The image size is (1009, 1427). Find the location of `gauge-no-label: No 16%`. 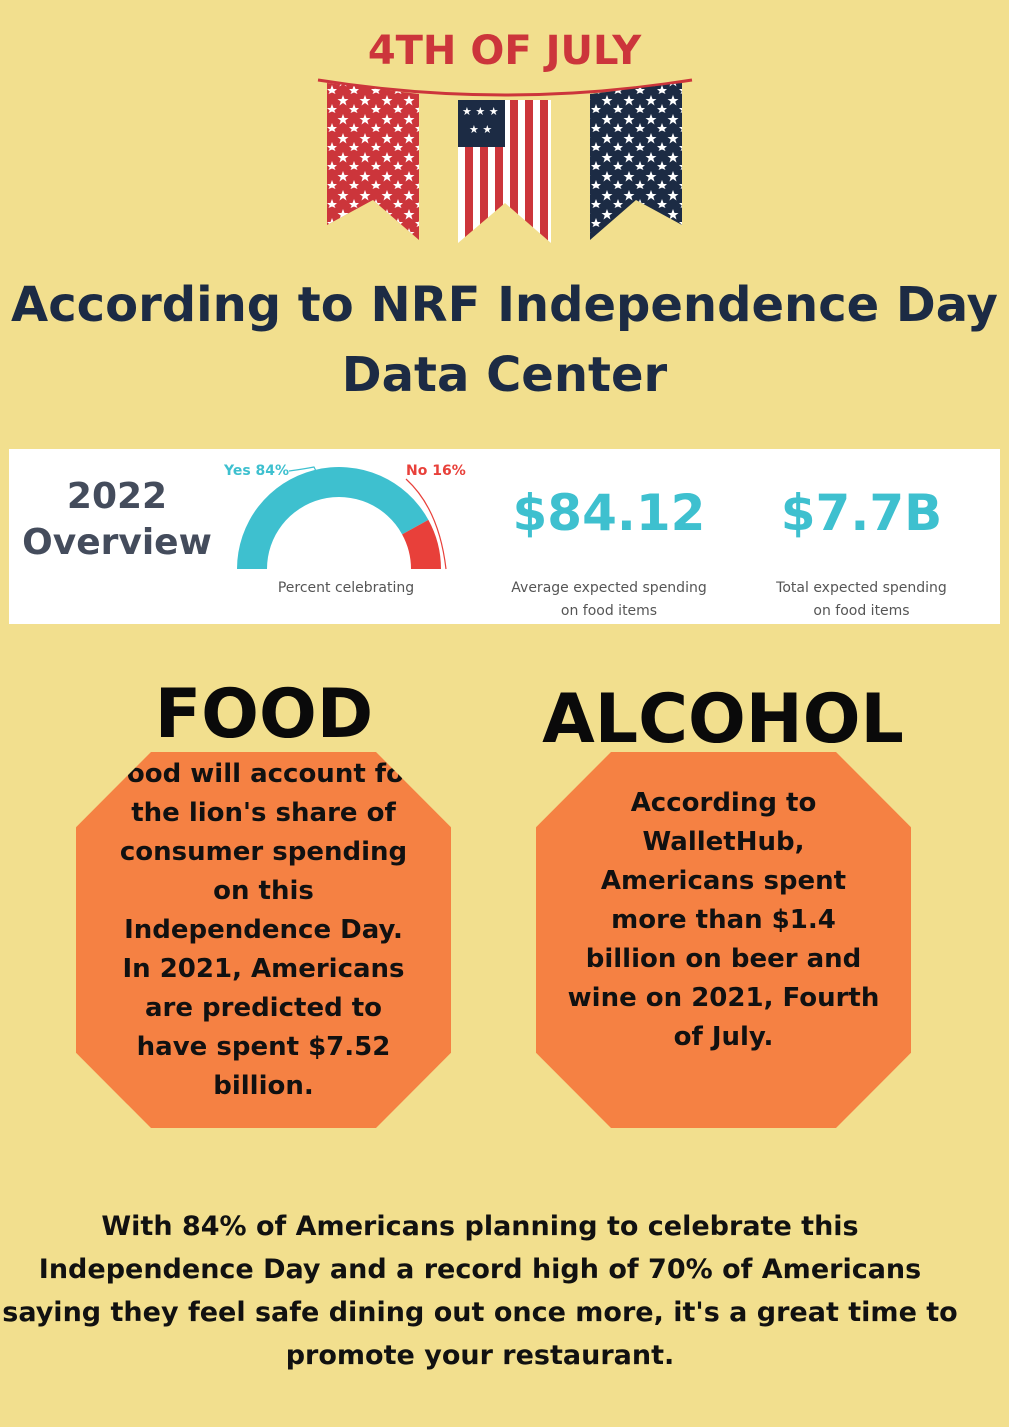

gauge-no-label: No 16% is located at coordinates (436, 471).